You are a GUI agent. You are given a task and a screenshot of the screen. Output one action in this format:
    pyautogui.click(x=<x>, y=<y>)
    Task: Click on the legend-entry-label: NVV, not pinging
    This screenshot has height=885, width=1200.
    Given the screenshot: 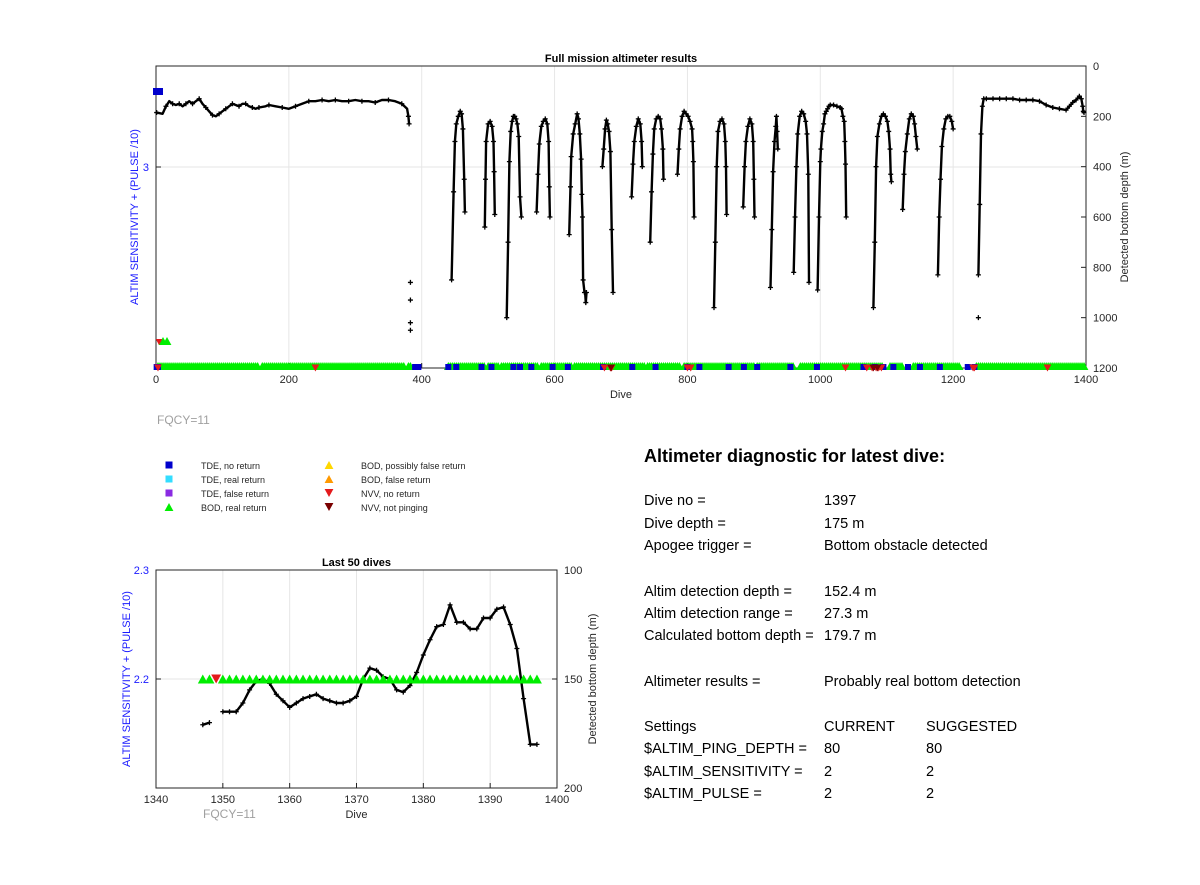 What is the action you would take?
    pyautogui.click(x=394, y=508)
    